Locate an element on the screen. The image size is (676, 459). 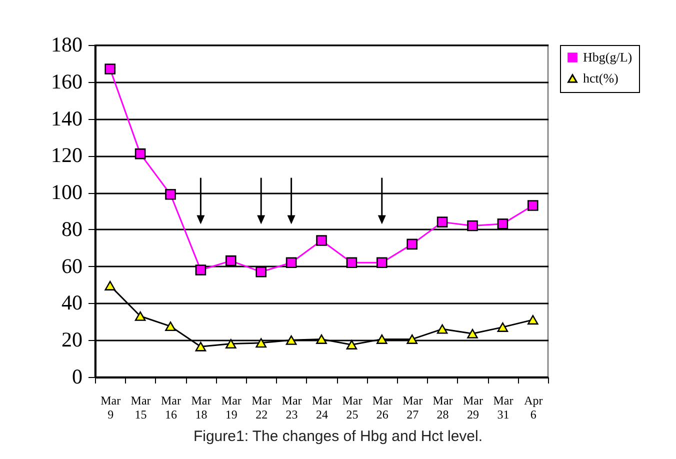
y-tick-label: 40 is located at coordinates (72, 302).